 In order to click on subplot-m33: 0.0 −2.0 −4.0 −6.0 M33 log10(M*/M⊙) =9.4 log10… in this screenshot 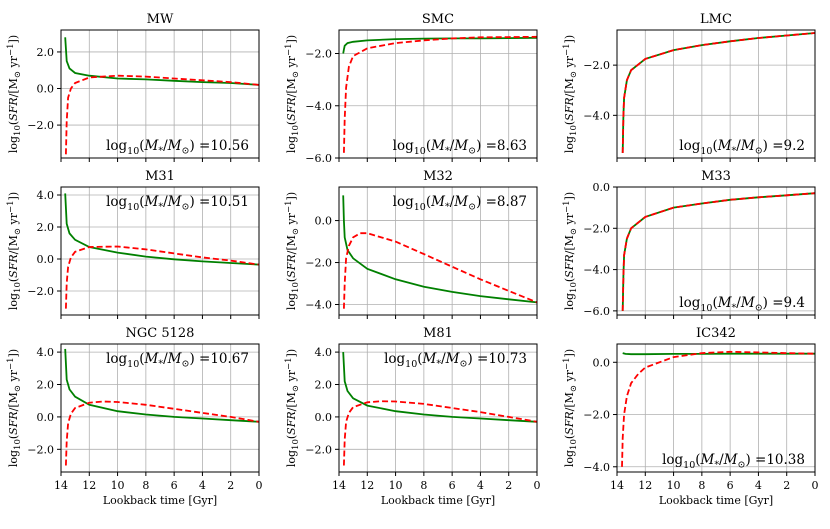, I will do `click(689, 244)`.